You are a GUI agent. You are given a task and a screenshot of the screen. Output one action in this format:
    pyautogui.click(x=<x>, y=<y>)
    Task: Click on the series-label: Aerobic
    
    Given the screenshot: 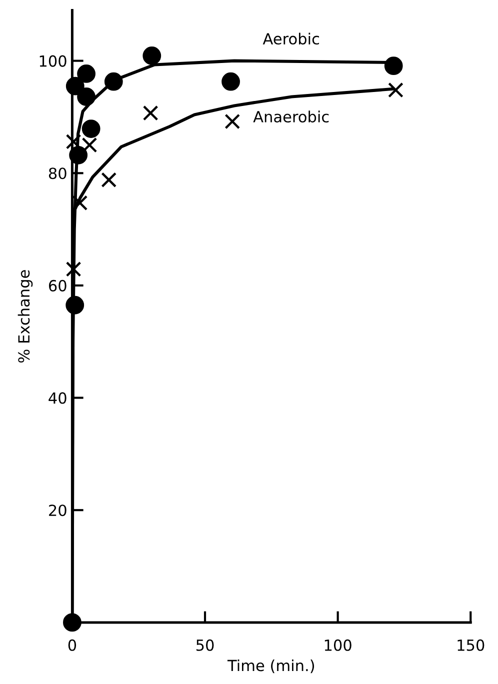 What is the action you would take?
    pyautogui.click(x=290, y=38)
    